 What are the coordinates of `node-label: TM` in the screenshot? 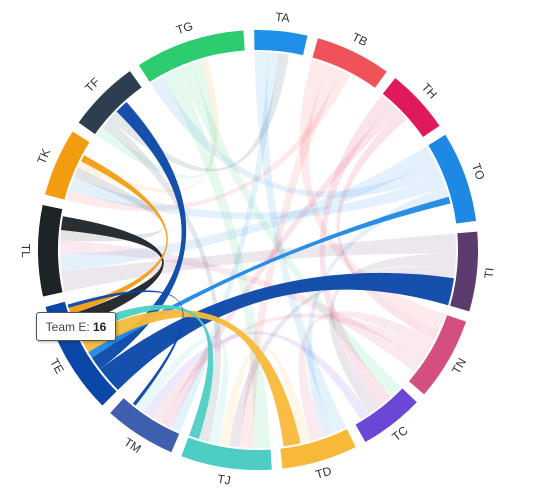 It's located at (133, 445).